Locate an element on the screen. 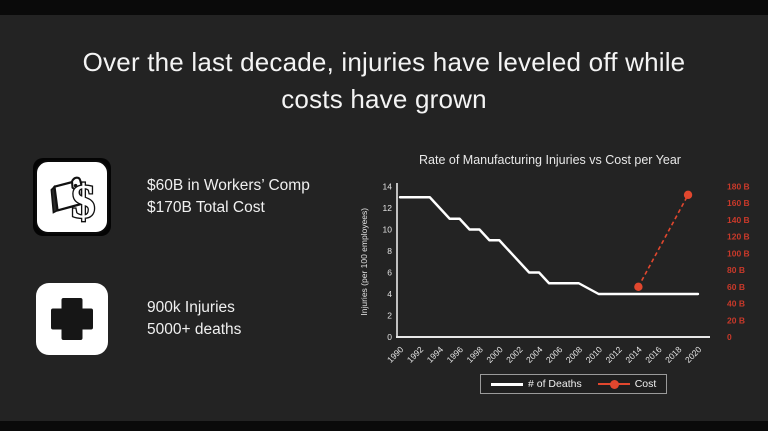 Image resolution: width=768 pixels, height=431 pixels. svg-text: 4 is located at coordinates (389, 294).